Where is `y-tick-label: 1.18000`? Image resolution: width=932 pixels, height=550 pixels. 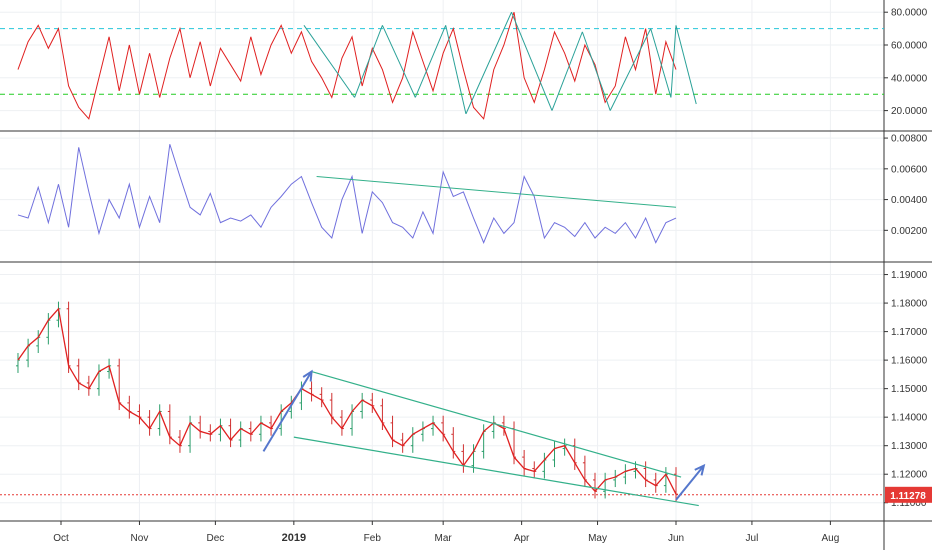
y-tick-label: 1.18000 is located at coordinates (909, 304).